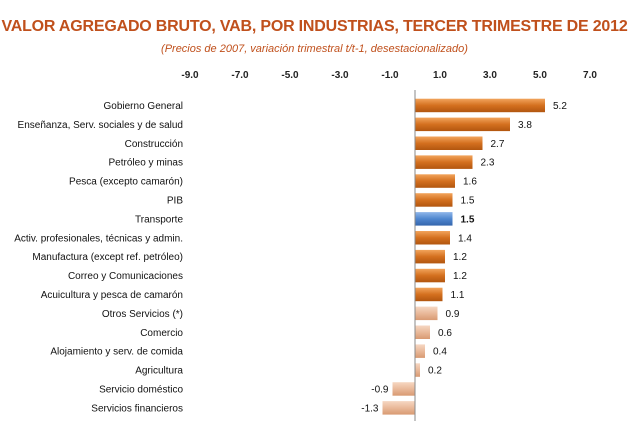 The height and width of the screenshot is (421, 629). Describe the element at coordinates (100, 125) in the screenshot. I see `category-label: Enseñanza, Serv. sociales y de salud` at that location.